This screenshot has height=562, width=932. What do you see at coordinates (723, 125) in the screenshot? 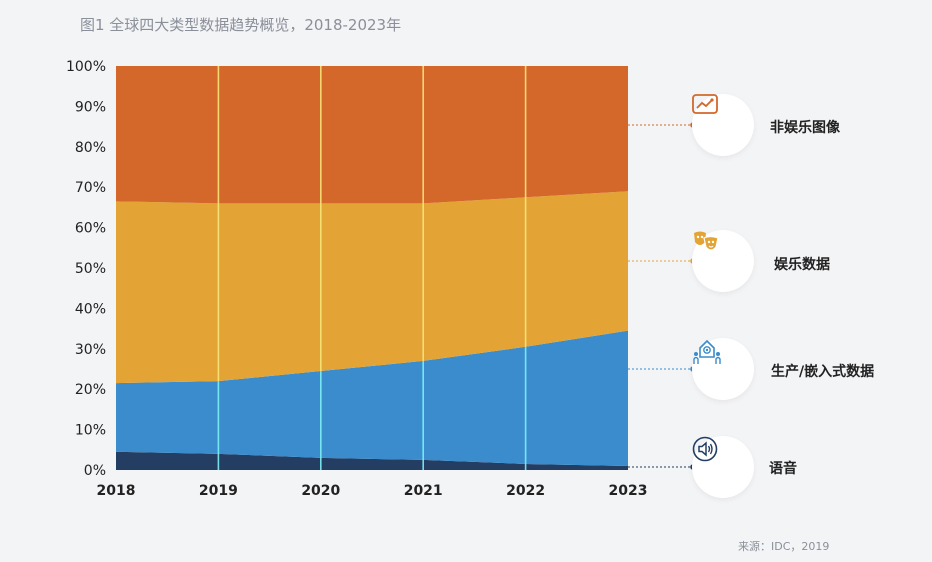
I see `legend-icon-non-ent-image` at bounding box center [723, 125].